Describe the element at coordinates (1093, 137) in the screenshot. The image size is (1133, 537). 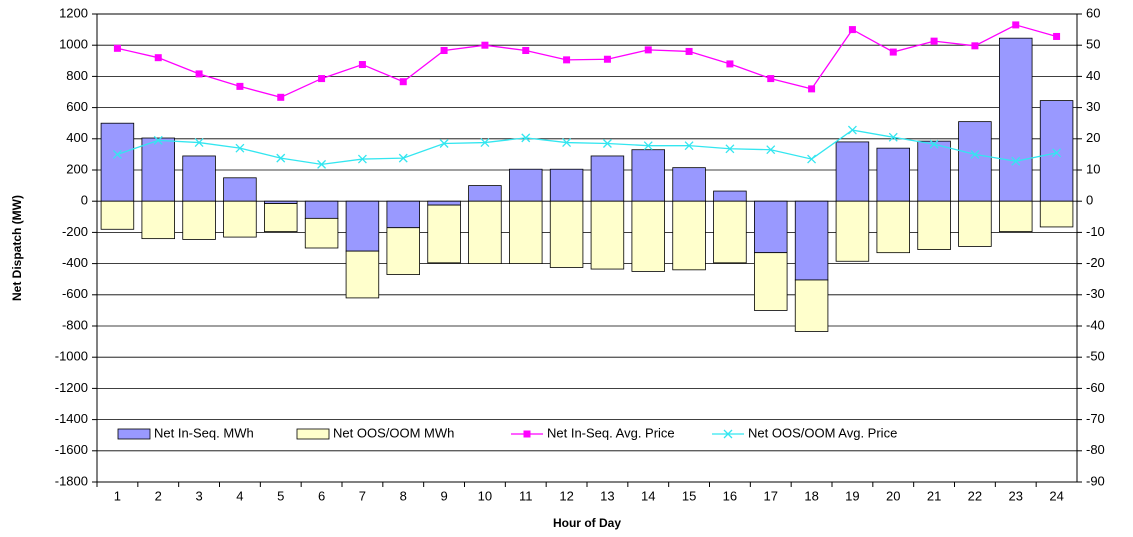
I see `y2-tick-label: 20` at that location.